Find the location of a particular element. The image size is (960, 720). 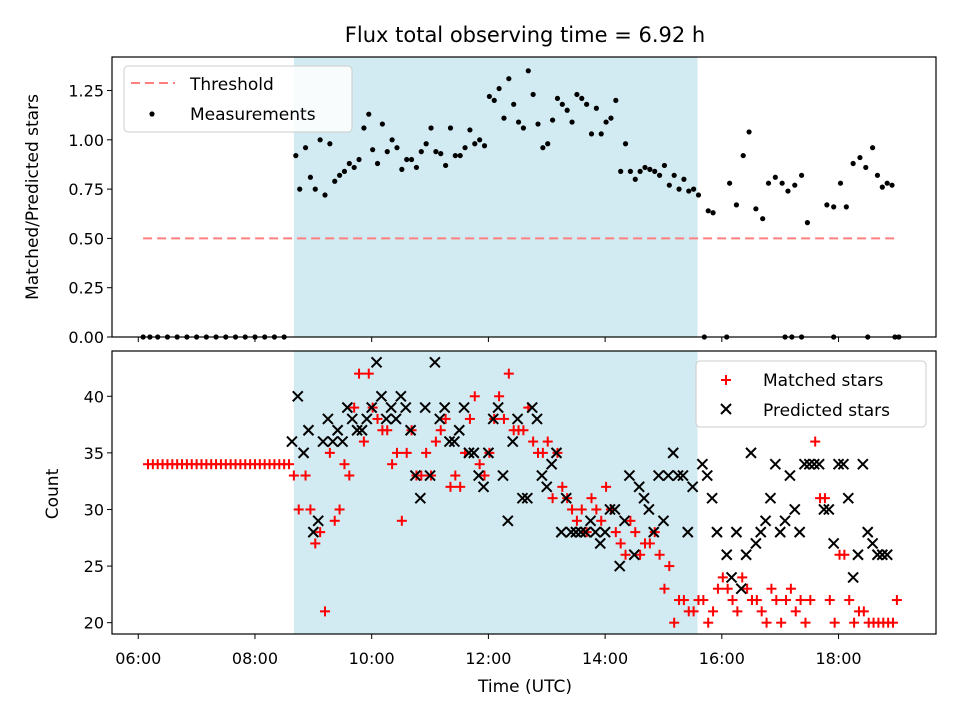

bottom-y-axis-label: Count is located at coordinates (53, 493).